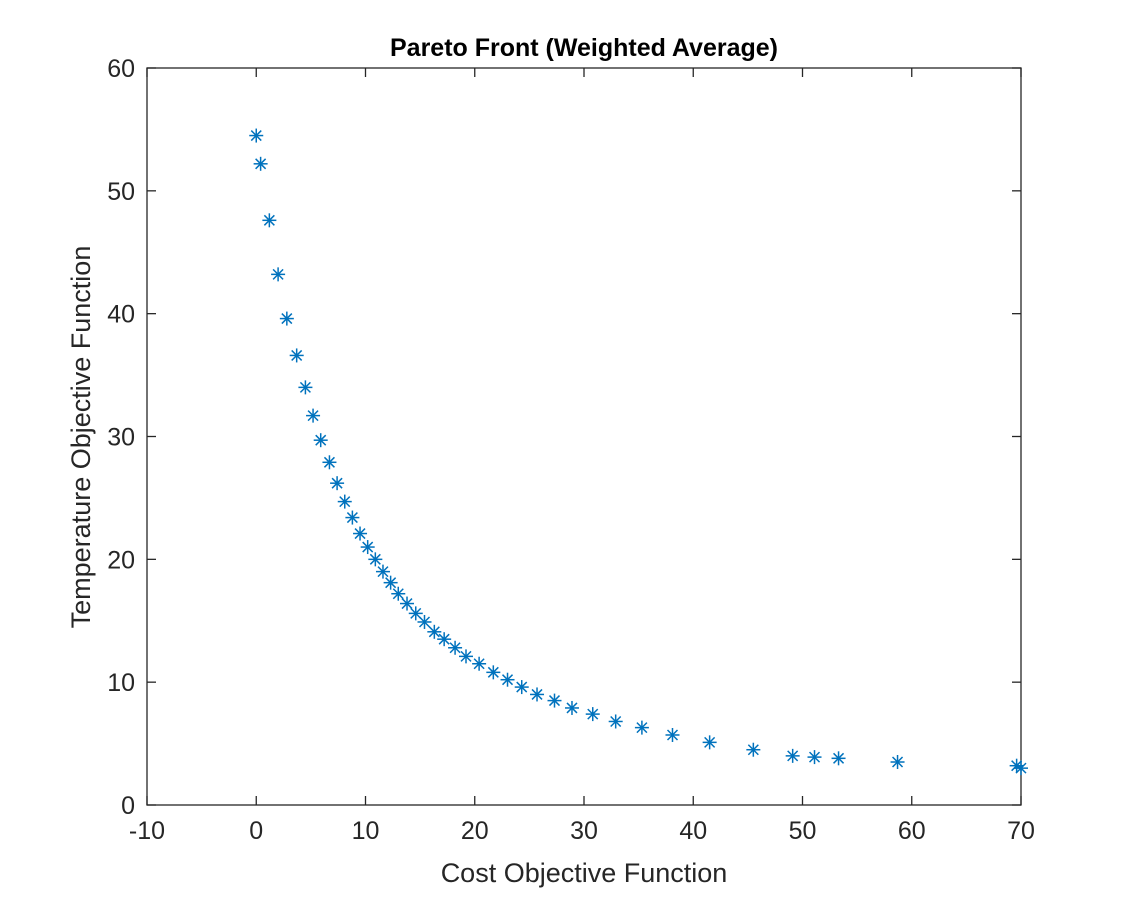 This screenshot has height=904, width=1128. I want to click on y-tick-label: 30, so click(121, 438).